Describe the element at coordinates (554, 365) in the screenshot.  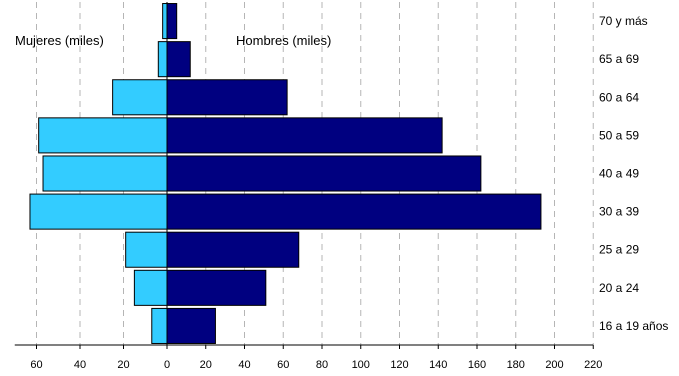
I see `x-tick-label: 200` at that location.